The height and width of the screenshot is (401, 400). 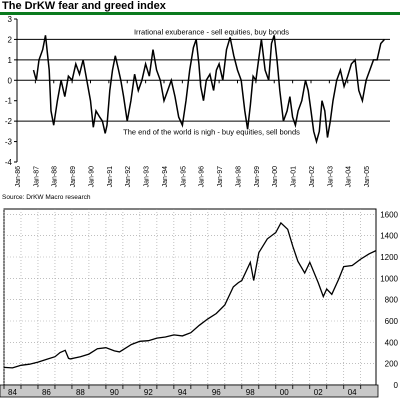 I want to click on y-tick-label: 1400, so click(x=389, y=236).